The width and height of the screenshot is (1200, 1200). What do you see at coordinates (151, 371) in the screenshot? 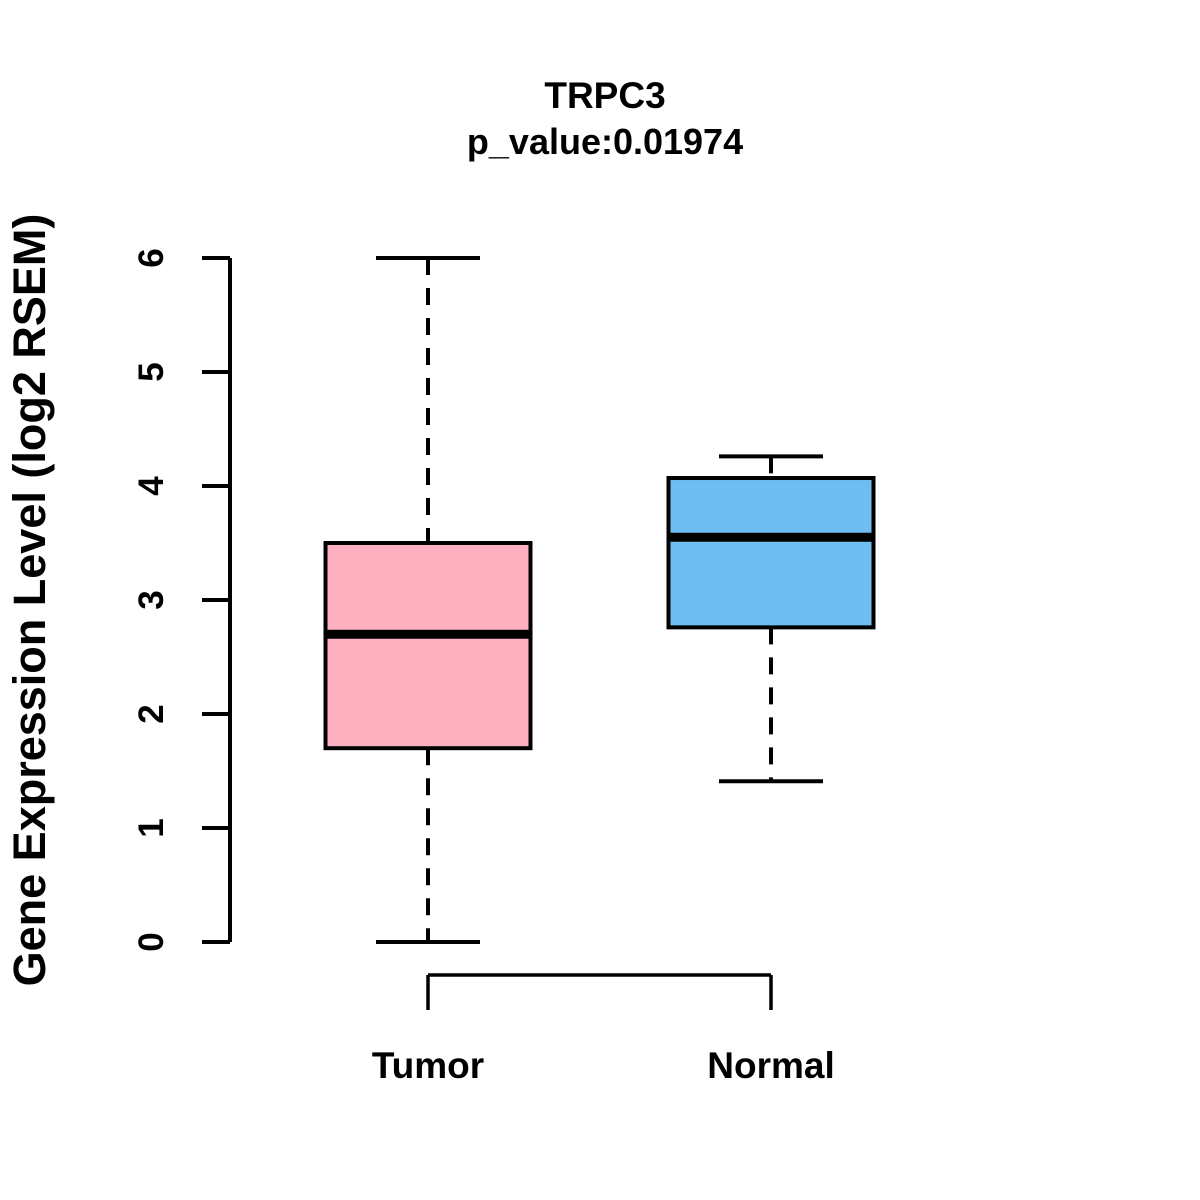
I see `y-tick-label: 5` at bounding box center [151, 371].